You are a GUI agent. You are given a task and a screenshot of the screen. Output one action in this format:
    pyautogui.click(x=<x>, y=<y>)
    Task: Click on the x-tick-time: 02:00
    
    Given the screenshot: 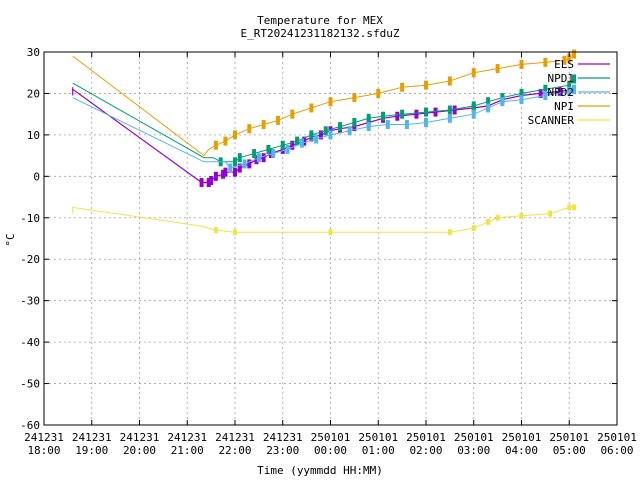 What is the action you would take?
    pyautogui.click(x=425, y=450)
    